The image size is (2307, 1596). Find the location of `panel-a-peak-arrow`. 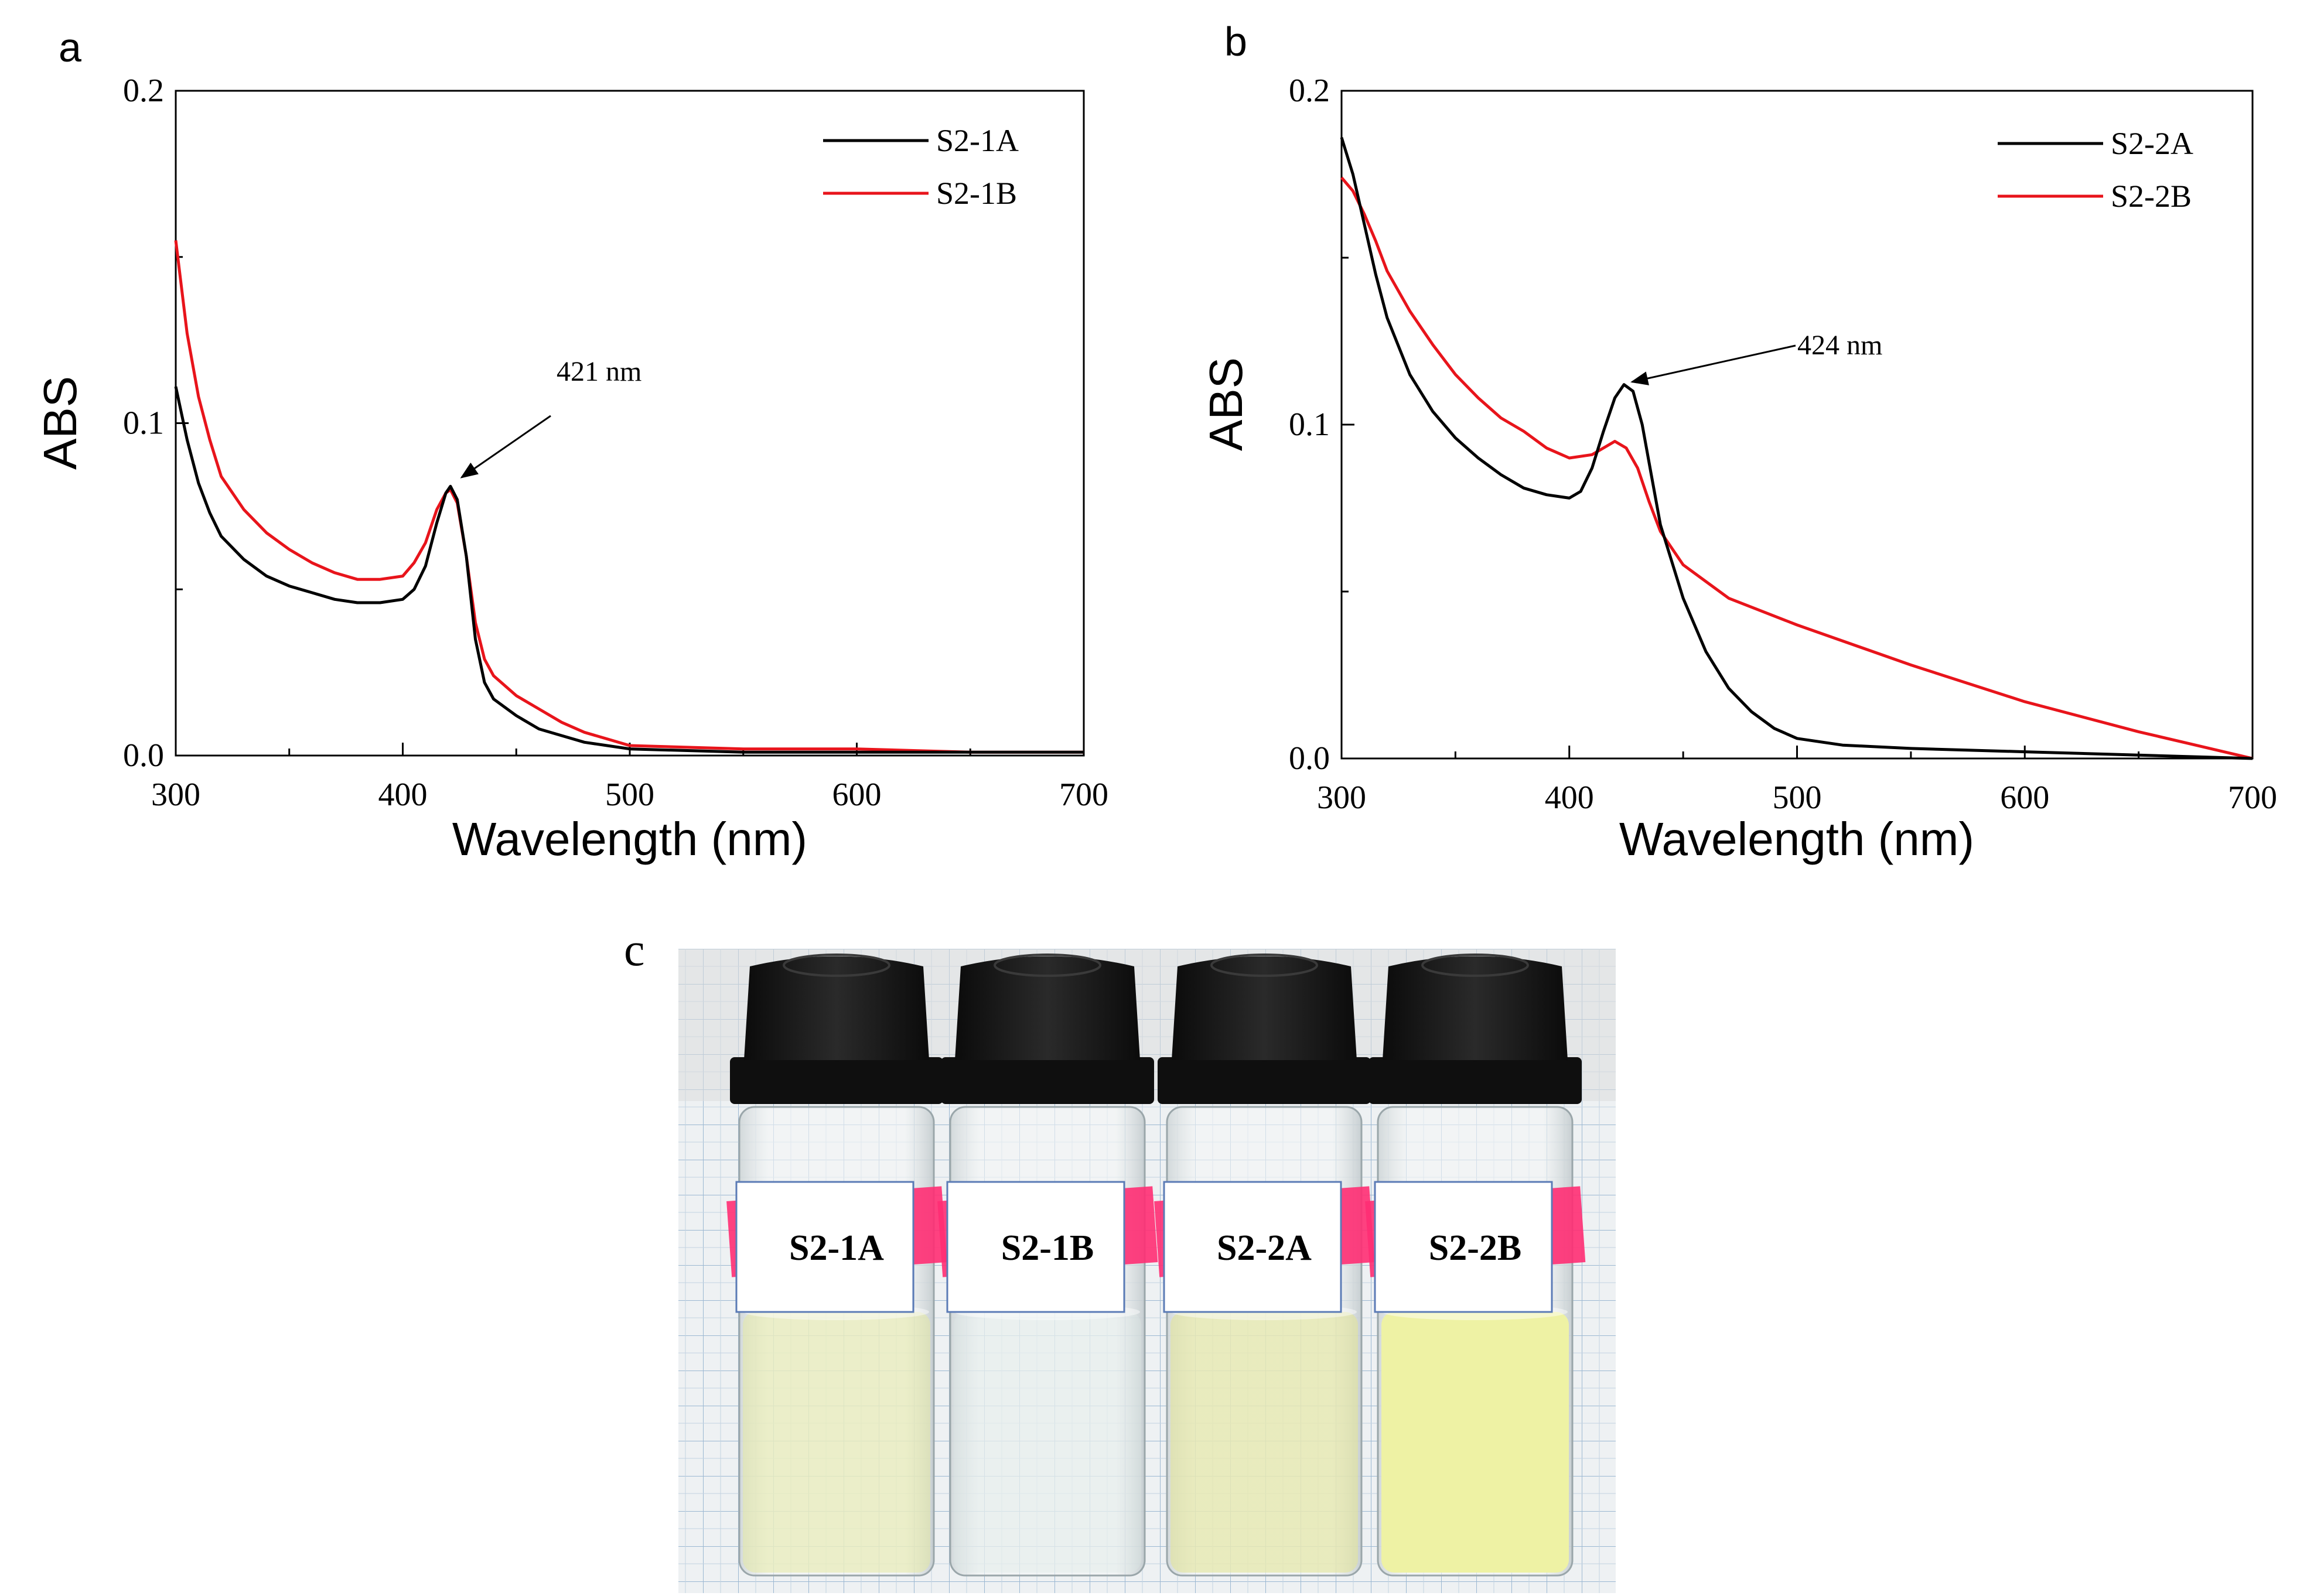

panel-a-peak-arrow is located at coordinates (505, 447).